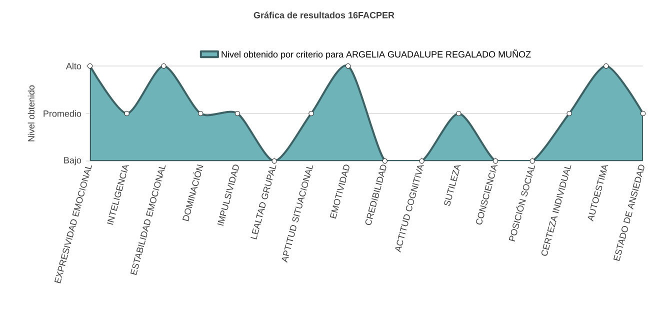 This screenshot has height=324, width=648. Describe the element at coordinates (74, 66) in the screenshot. I see `ref-line-label: Alto` at that location.